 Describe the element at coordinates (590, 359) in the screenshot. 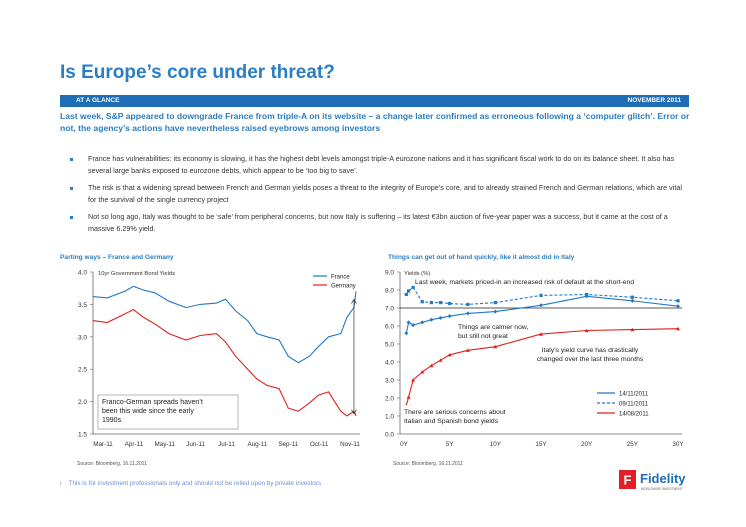

I see `annotation-curve-change: changed over the last three months` at that location.